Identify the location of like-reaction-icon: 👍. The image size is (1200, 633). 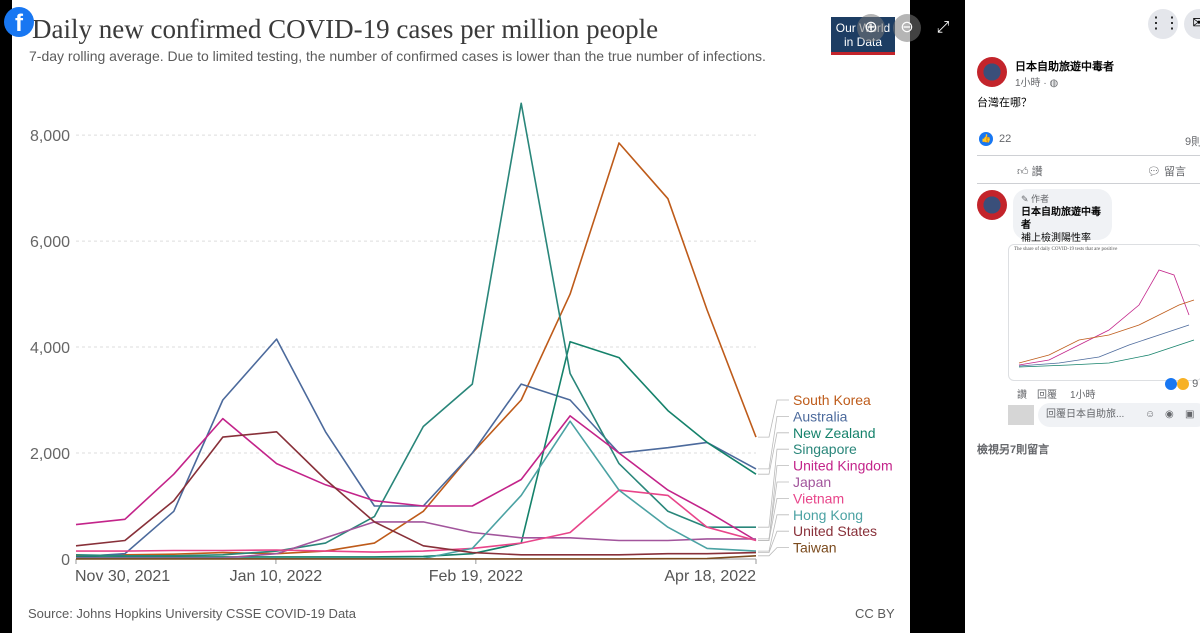
(986, 139).